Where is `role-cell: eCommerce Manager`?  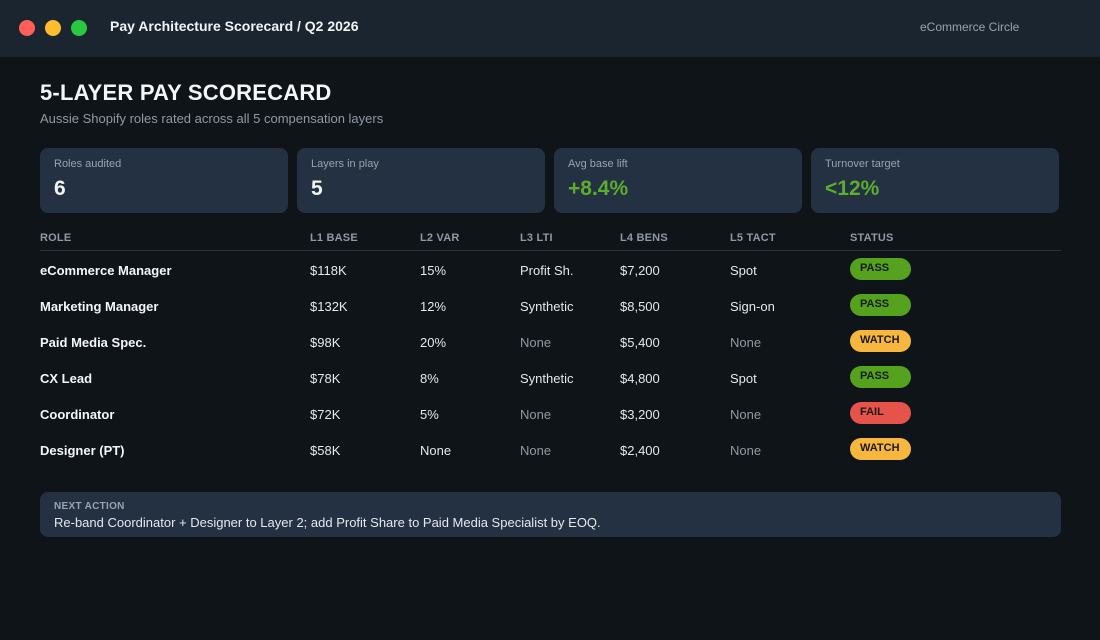 role-cell: eCommerce Manager is located at coordinates (106, 270).